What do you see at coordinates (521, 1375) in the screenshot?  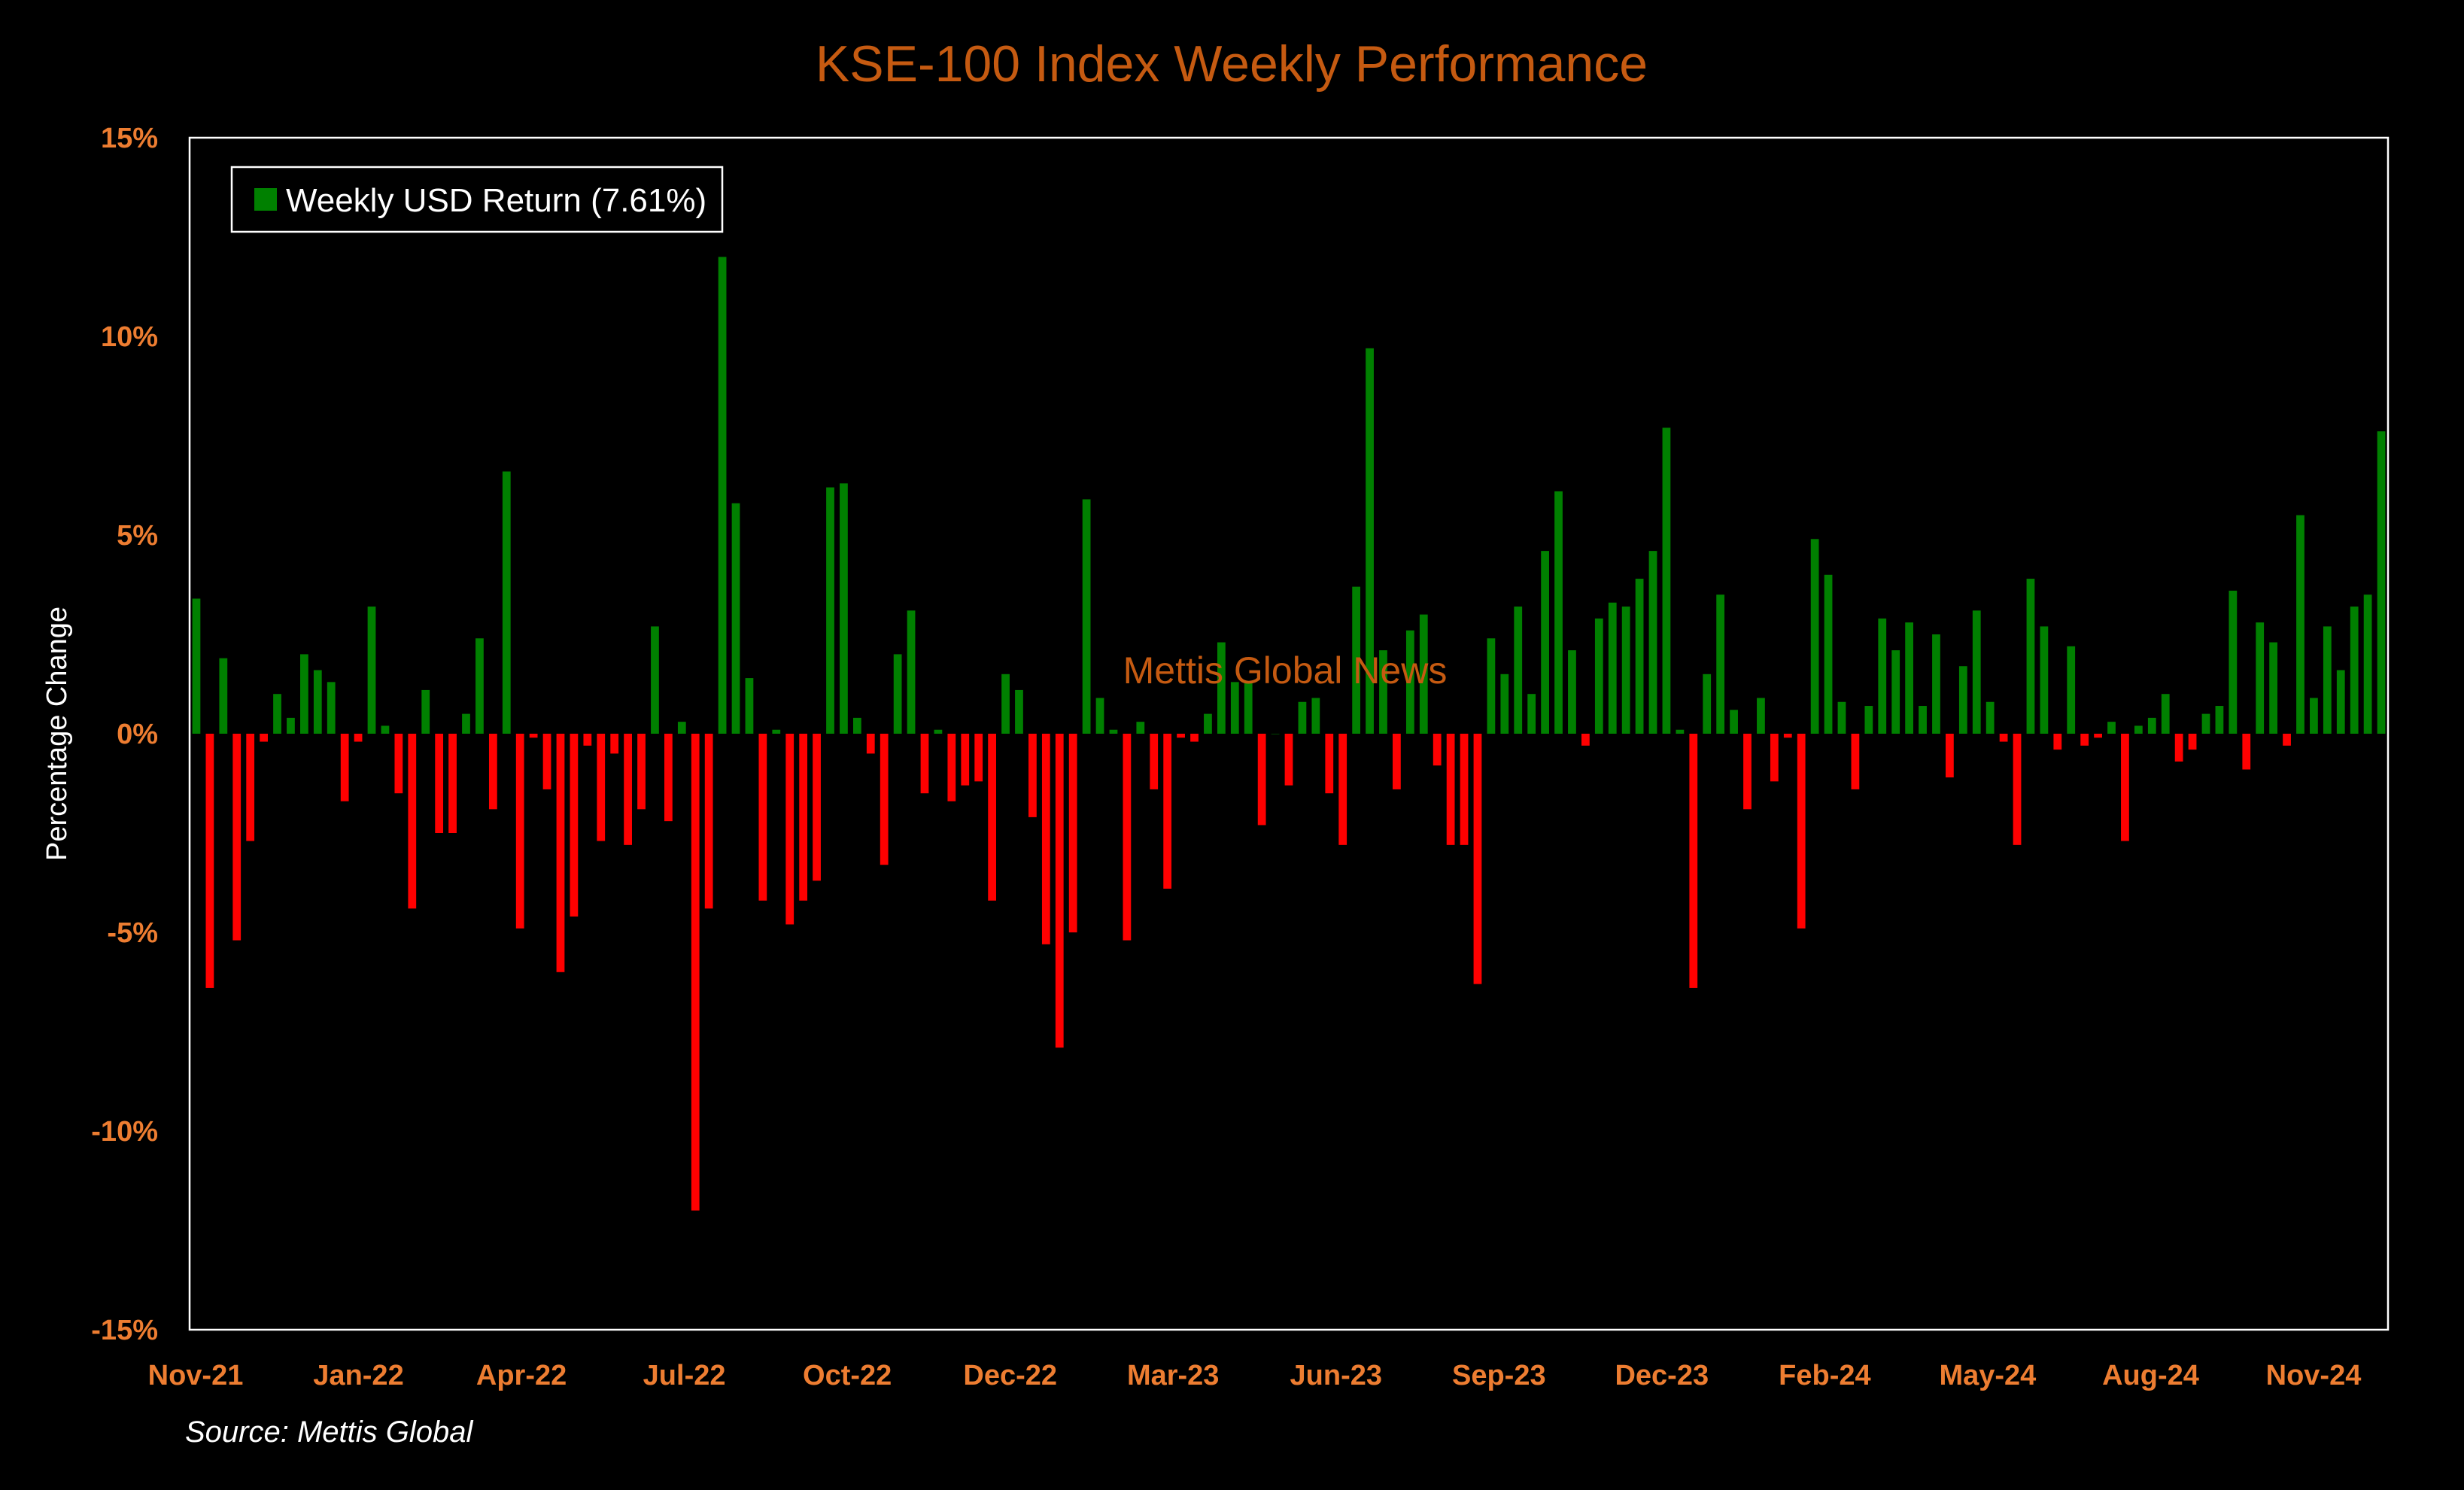 I see `x-tick-label: Apr-22` at bounding box center [521, 1375].